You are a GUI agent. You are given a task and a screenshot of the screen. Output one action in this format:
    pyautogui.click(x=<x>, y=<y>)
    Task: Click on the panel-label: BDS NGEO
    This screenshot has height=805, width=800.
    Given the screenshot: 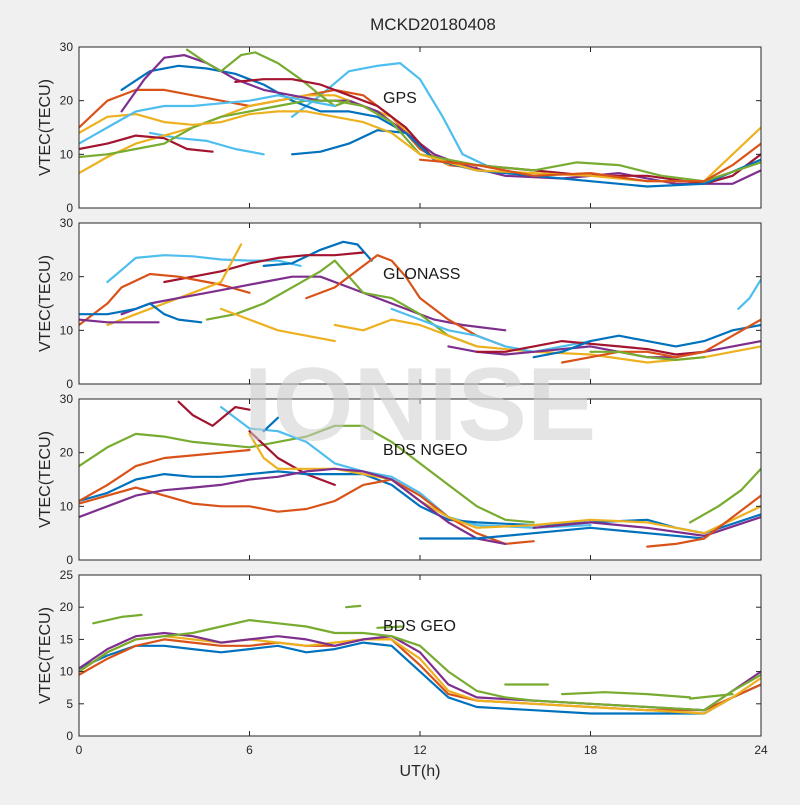 What is the action you would take?
    pyautogui.click(x=425, y=450)
    